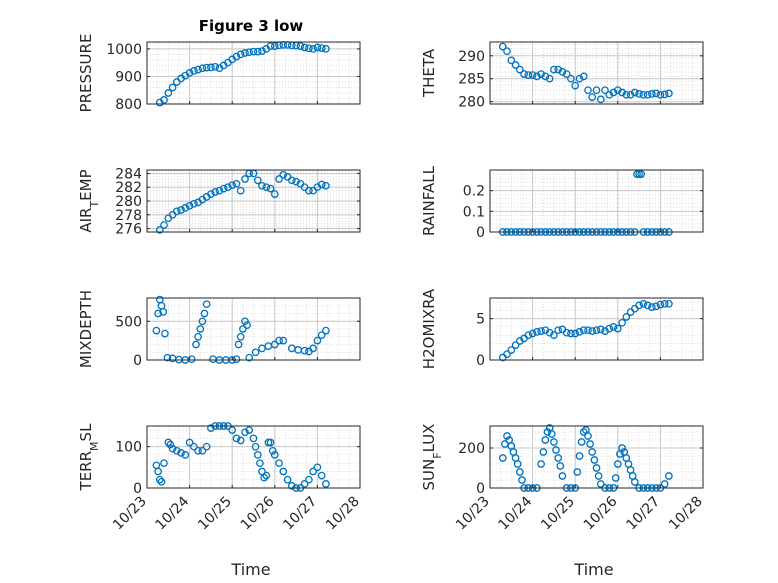  What do you see at coordinates (300, 514) in the screenshot?
I see `x-tick-label: 10/27` at bounding box center [300, 514].